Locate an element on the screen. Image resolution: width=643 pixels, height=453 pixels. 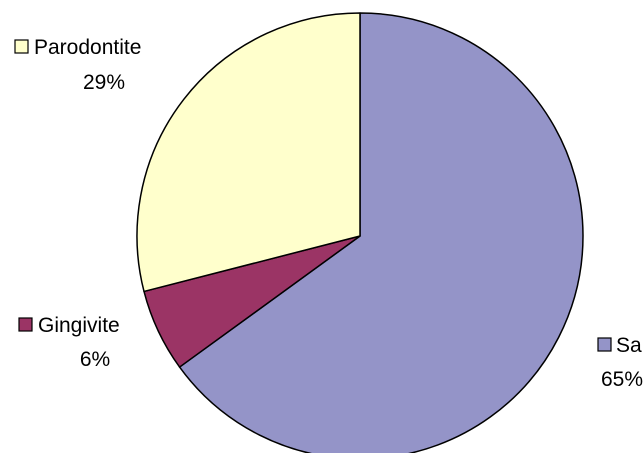
slice-value-gingivite: 6% is located at coordinates (95, 359).